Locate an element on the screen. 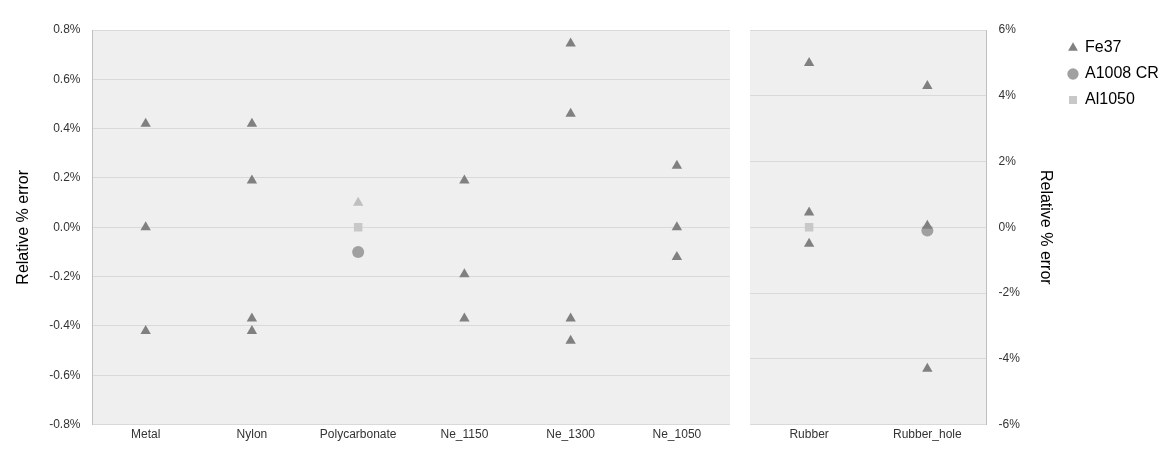 Image resolution: width=1172 pixels, height=467 pixels. y2-tick-label: 0% is located at coordinates (1007, 226).